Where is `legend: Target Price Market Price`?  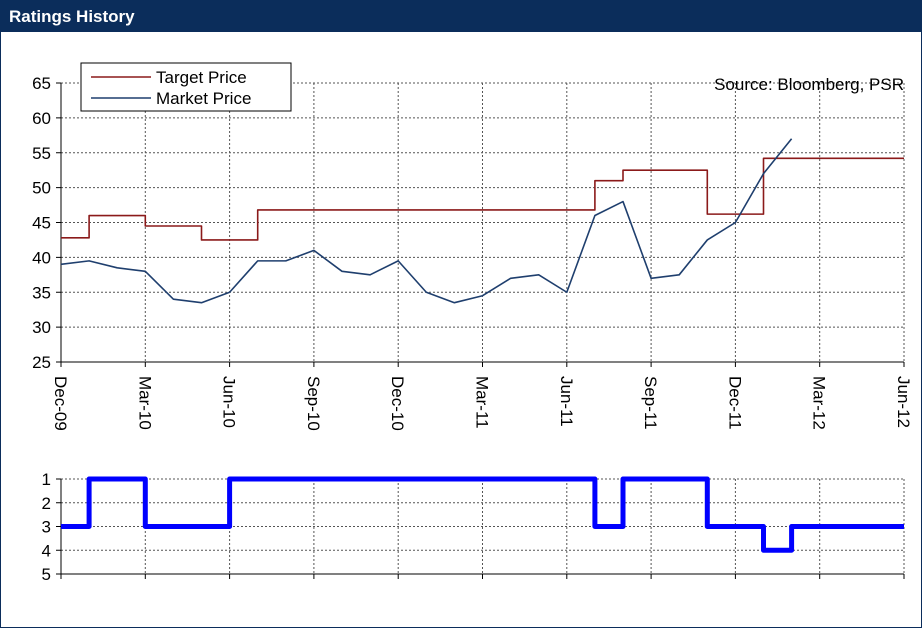
legend: Target Price Market Price is located at coordinates (186, 87).